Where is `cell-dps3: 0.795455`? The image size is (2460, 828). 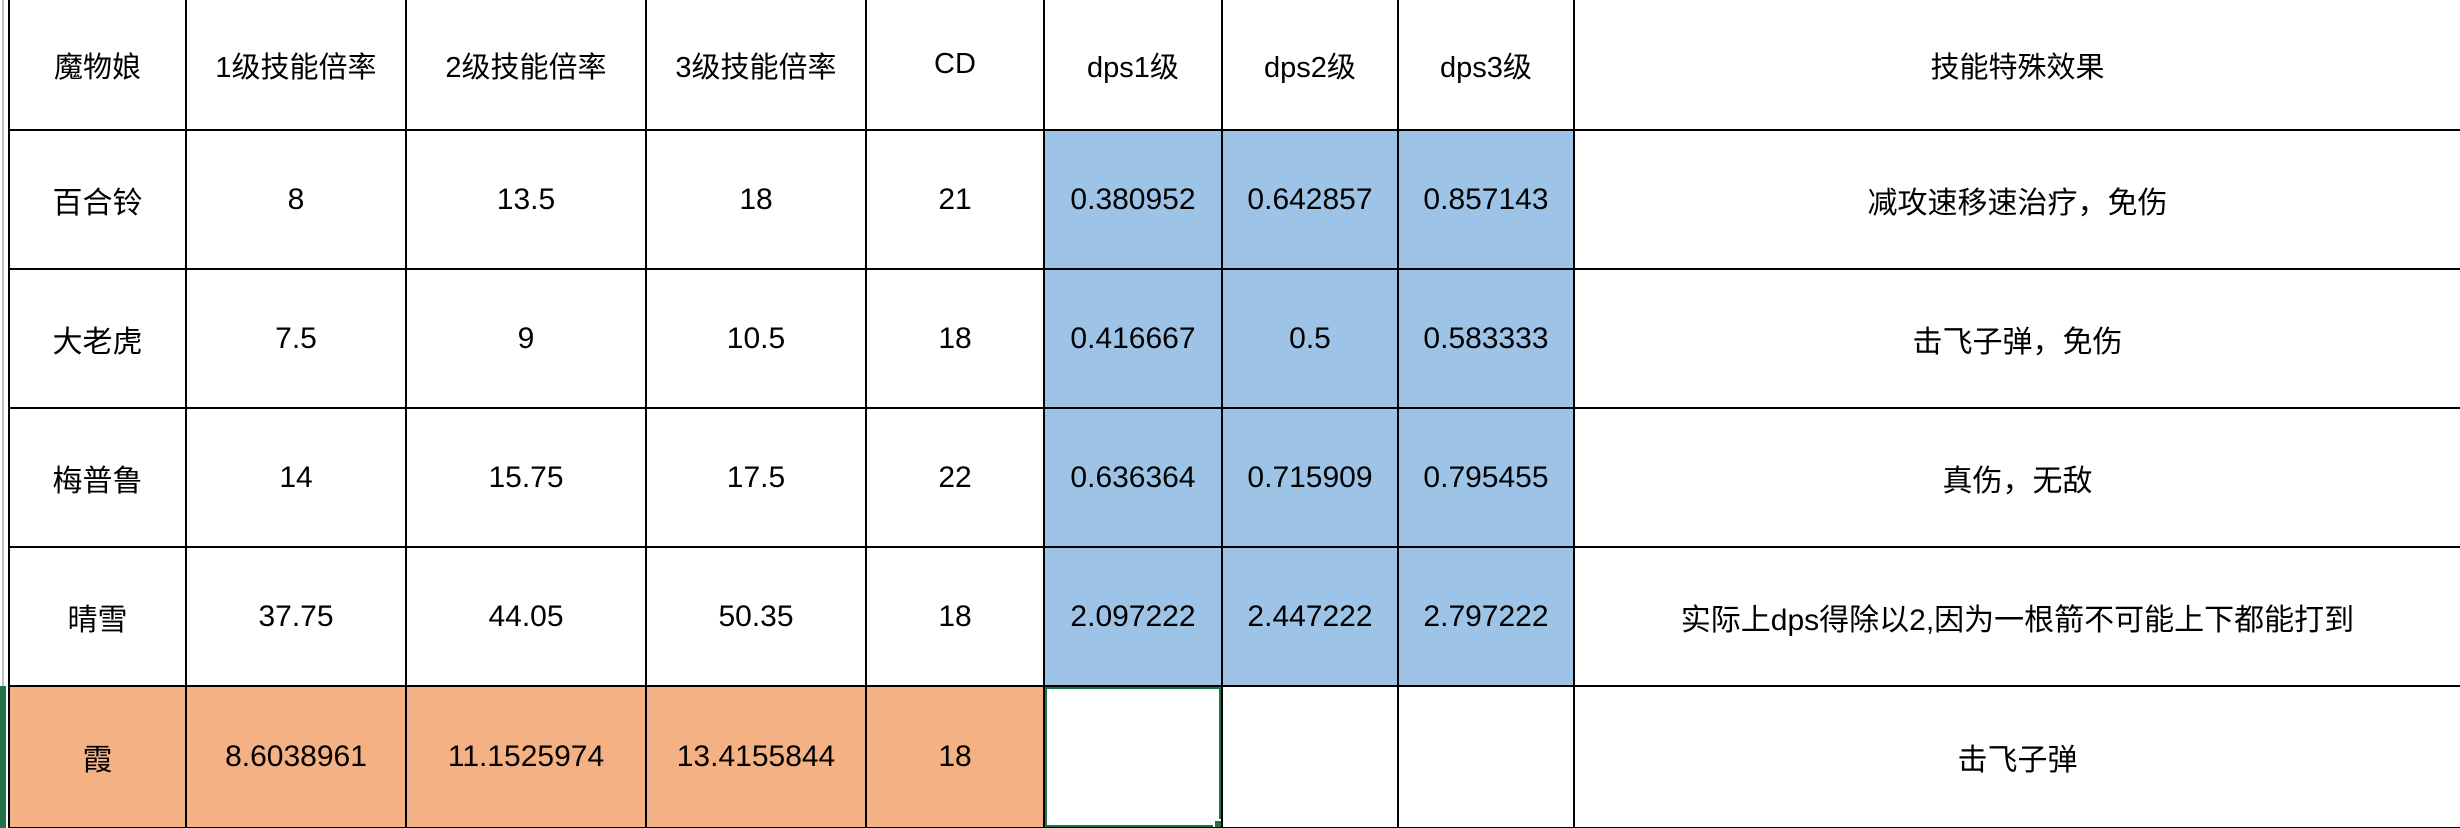 cell-dps3: 0.795455 is located at coordinates (1486, 477).